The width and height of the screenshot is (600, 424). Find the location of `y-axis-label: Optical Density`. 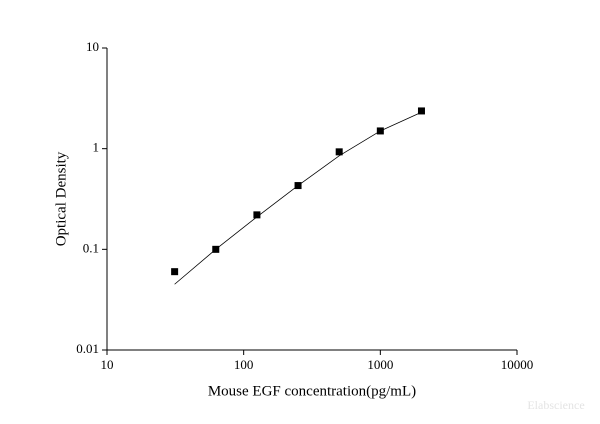

y-axis-label: Optical Density is located at coordinates (61, 198).